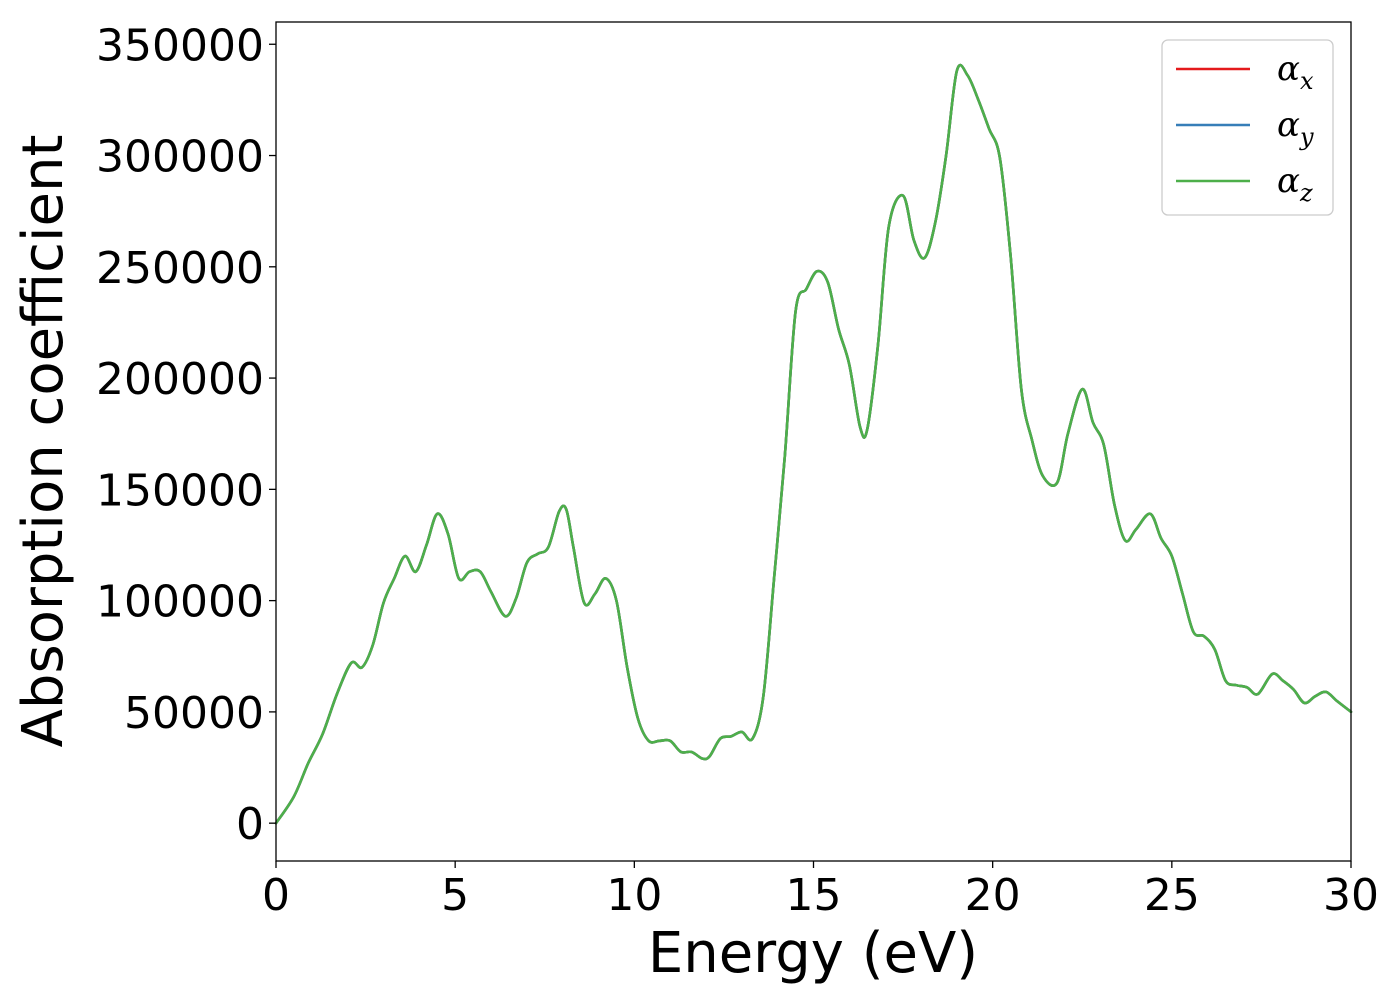  What do you see at coordinates (180, 379) in the screenshot?
I see `y-tick-label: 200000` at bounding box center [180, 379].